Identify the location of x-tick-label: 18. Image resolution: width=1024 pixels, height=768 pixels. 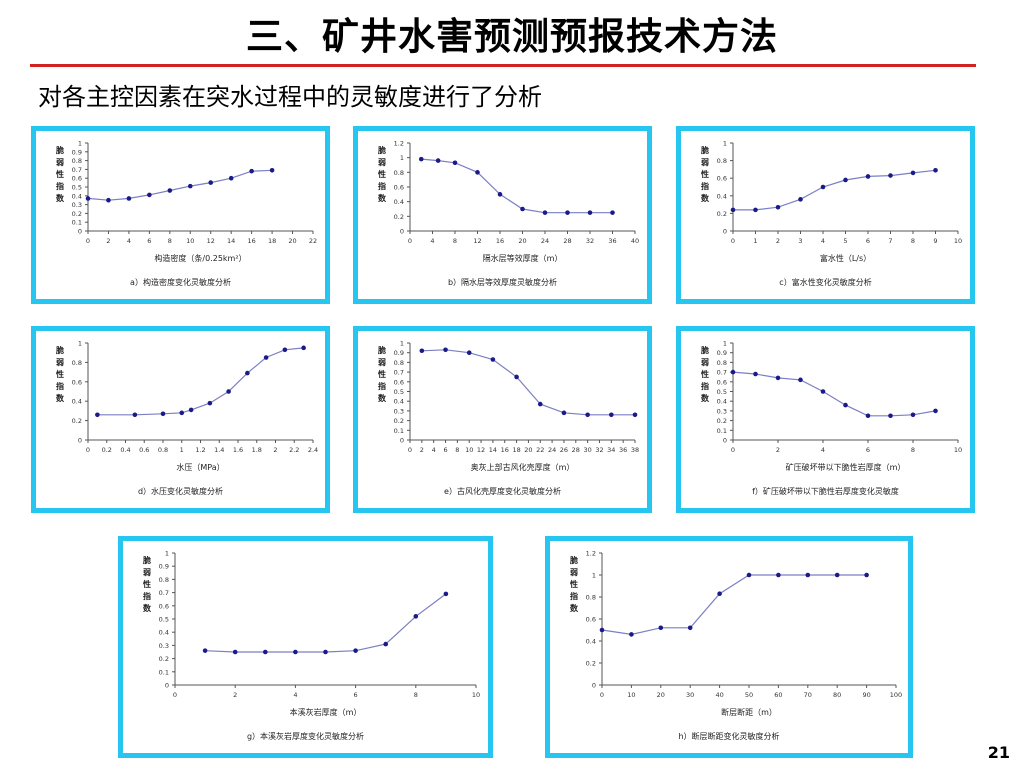
(272, 241).